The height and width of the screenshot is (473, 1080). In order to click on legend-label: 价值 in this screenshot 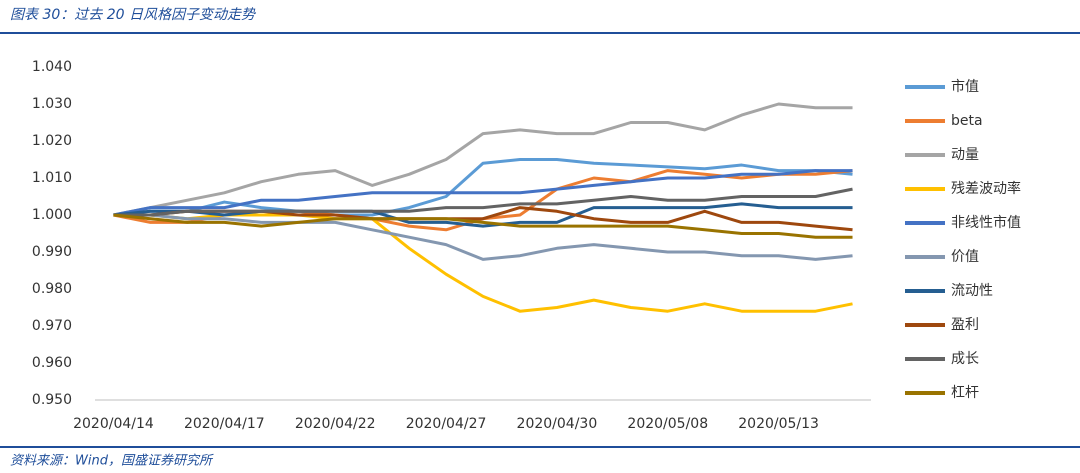, I will do `click(965, 257)`.